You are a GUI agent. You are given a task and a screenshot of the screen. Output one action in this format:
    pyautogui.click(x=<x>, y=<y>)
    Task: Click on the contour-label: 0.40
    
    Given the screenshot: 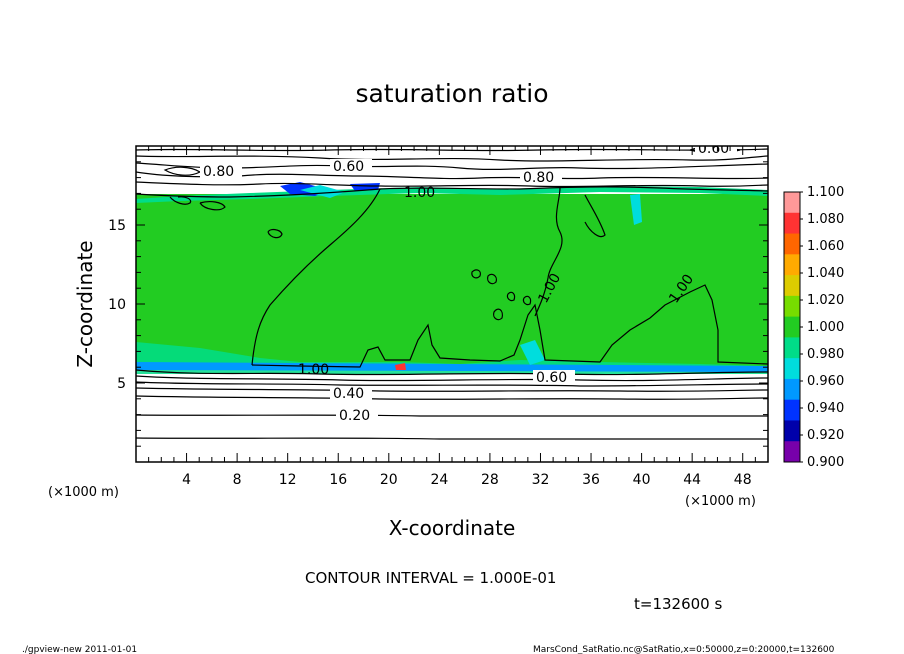 What is the action you would take?
    pyautogui.click(x=348, y=394)
    